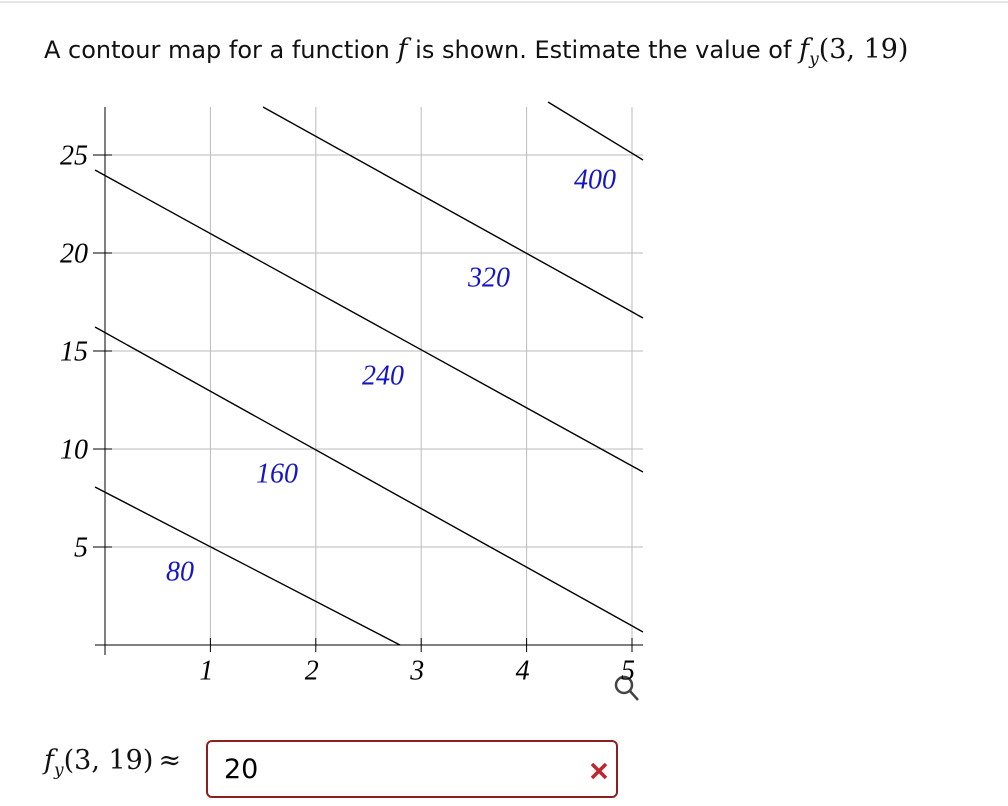 Image resolution: width=1008 pixels, height=806 pixels. What do you see at coordinates (599, 771) in the screenshot?
I see `incorrect-icon` at bounding box center [599, 771].